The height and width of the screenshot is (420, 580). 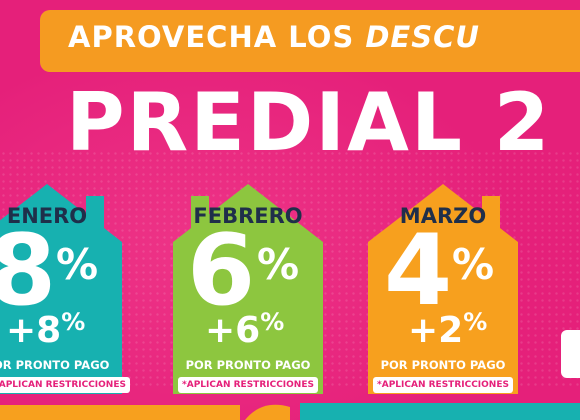 I want to click on banner-subtitle-emphasis: DESCU, so click(x=422, y=37).